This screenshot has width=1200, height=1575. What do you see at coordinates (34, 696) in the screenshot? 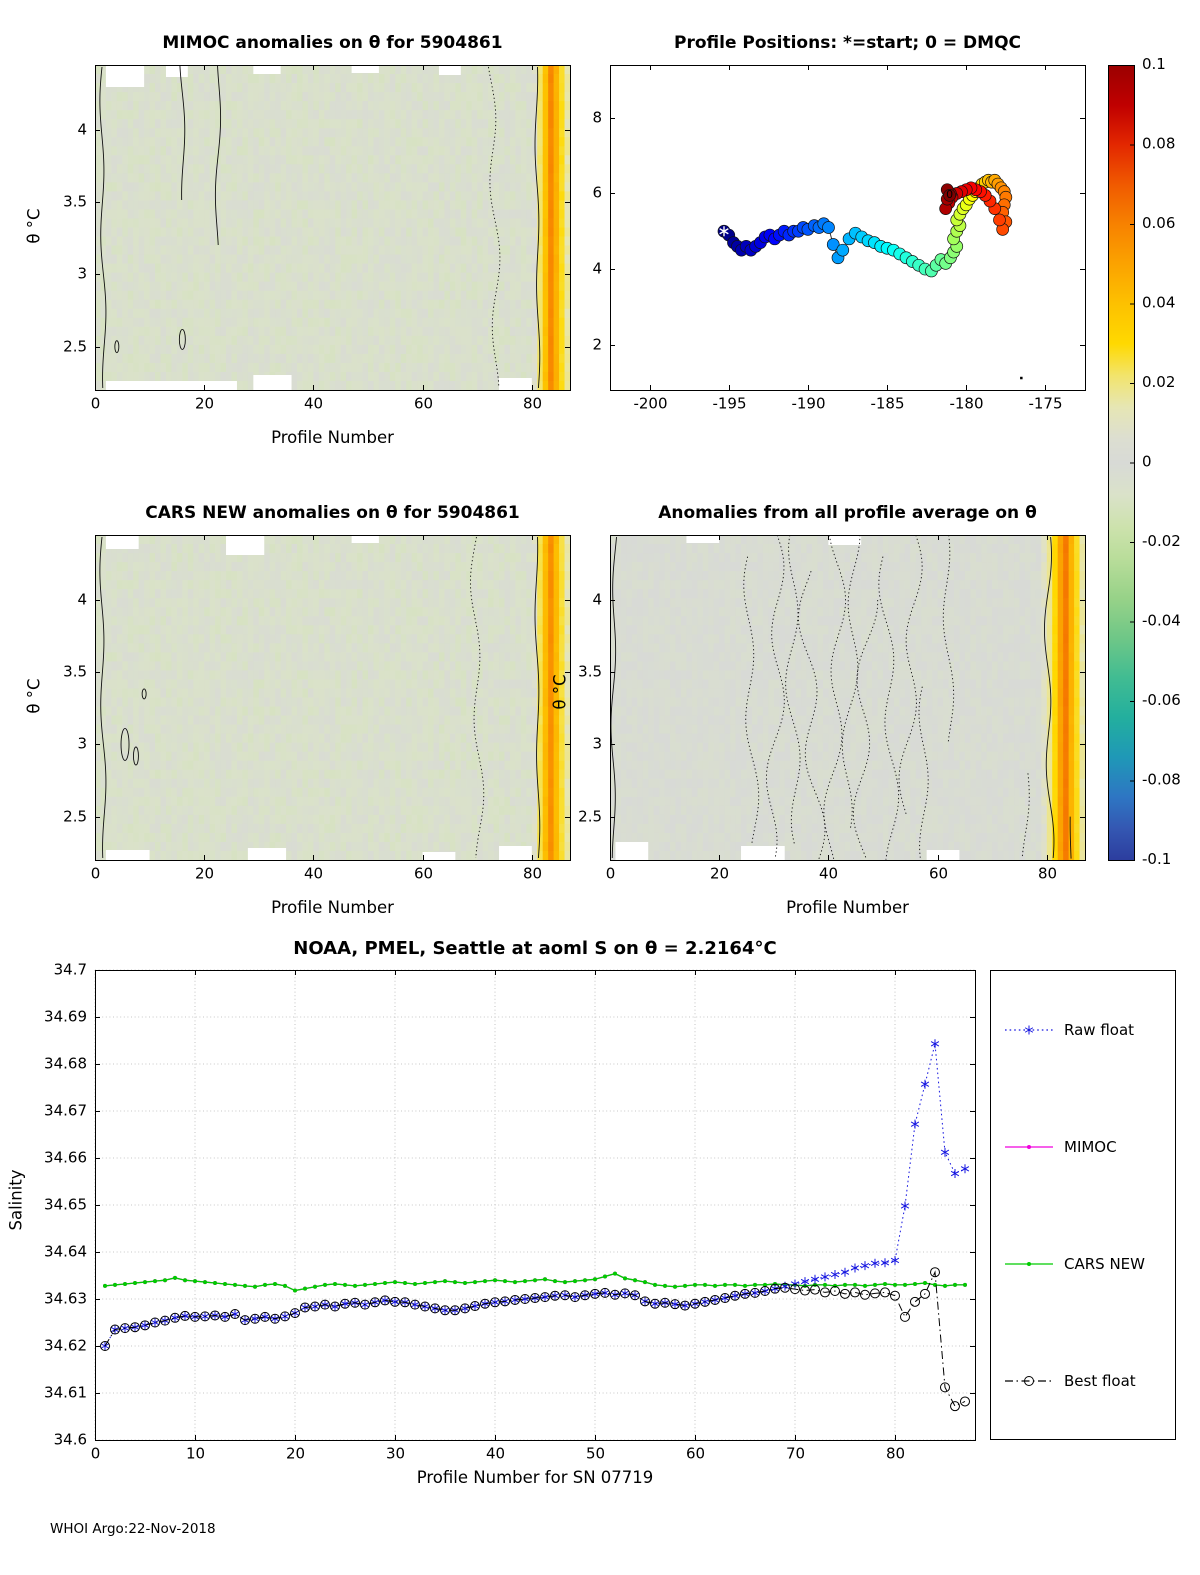
I see `y-axis-label-cars: θ °C` at bounding box center [34, 696].